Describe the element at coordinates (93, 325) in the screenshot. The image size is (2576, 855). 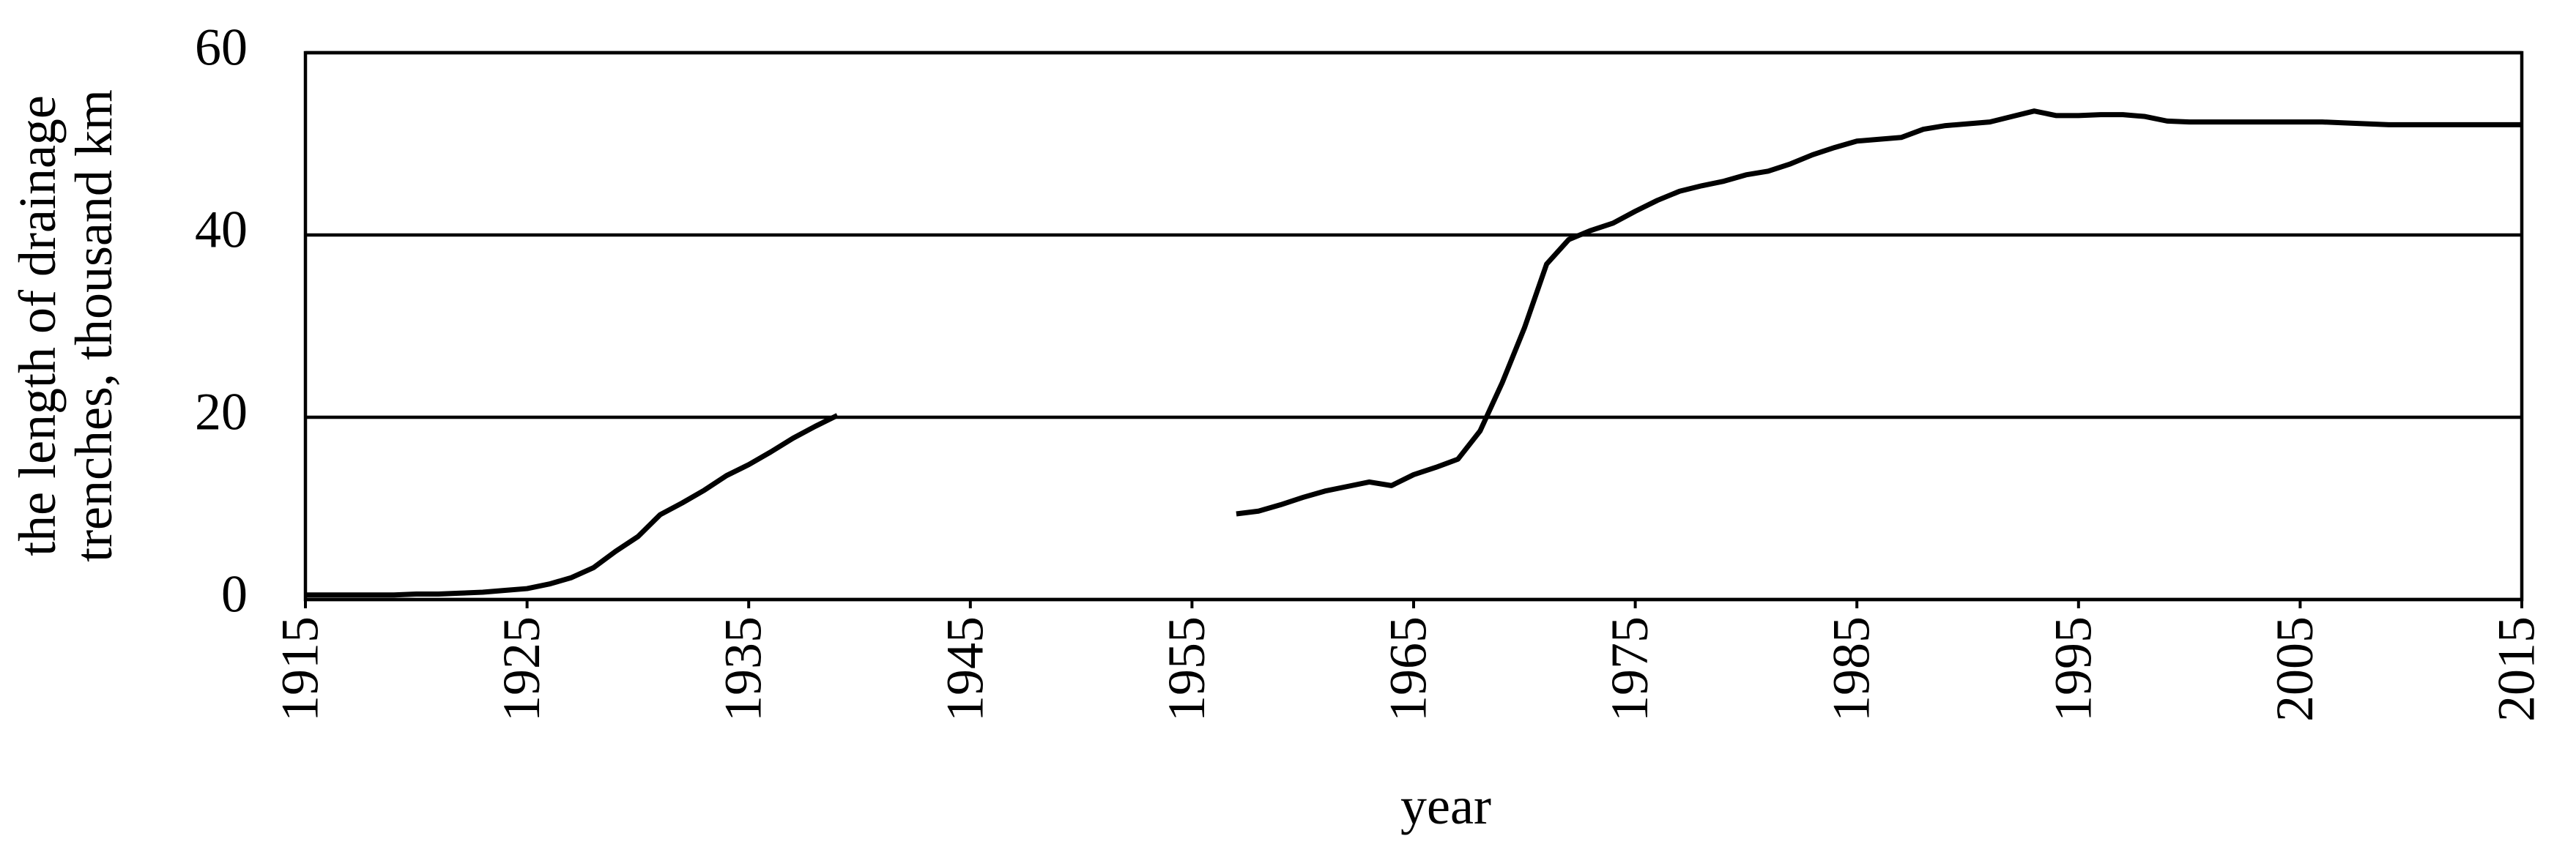
I see `y-axis-label: trenches, thousand km` at that location.